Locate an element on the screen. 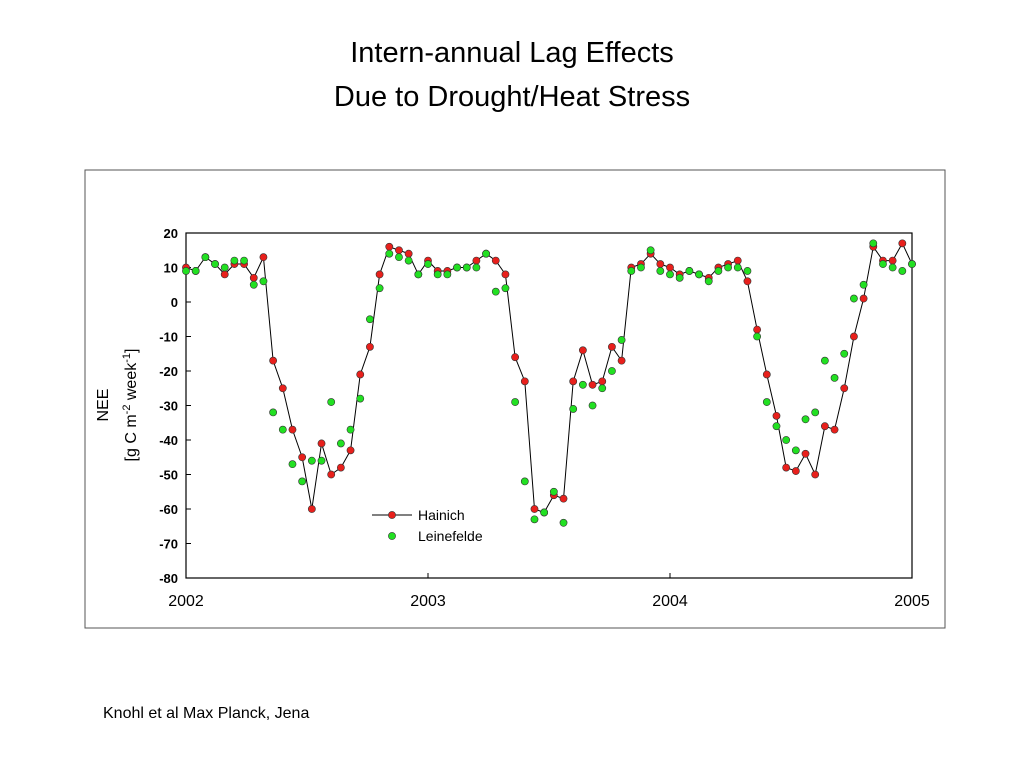 The height and width of the screenshot is (773, 1024). y-tick-label: 0 is located at coordinates (174, 302).